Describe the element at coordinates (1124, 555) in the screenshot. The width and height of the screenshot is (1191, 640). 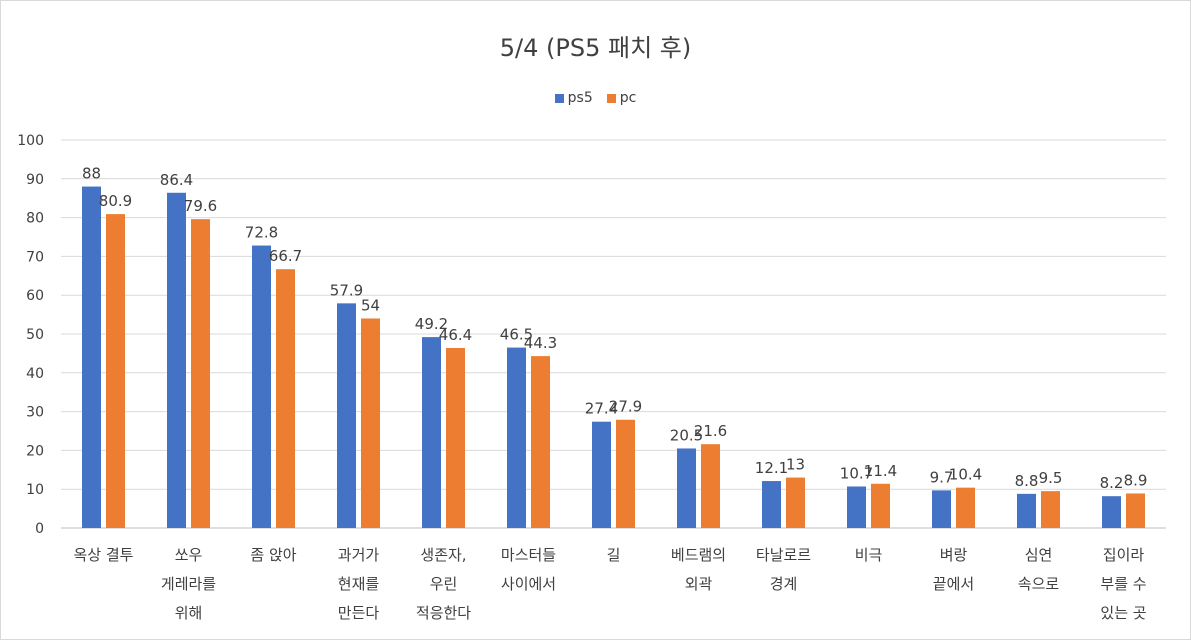
I see `x-tick-label: 집이라` at that location.